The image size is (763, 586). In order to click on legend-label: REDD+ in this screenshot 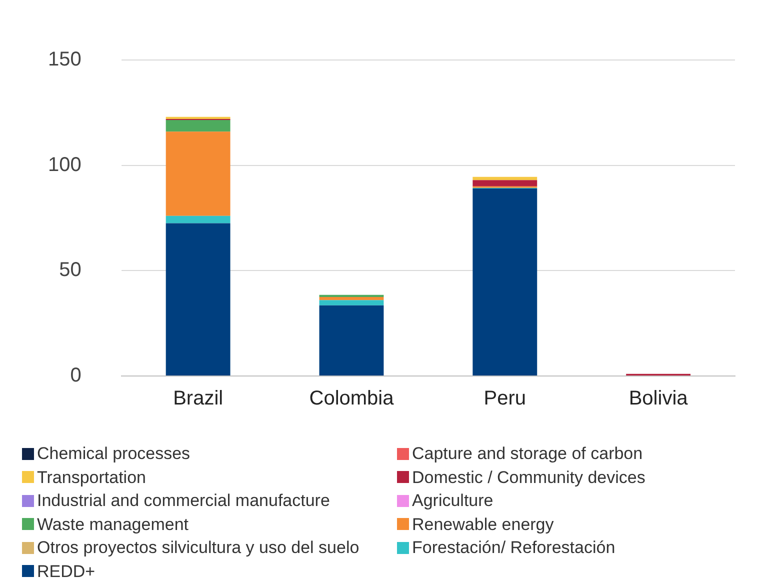, I will do `click(66, 571)`.